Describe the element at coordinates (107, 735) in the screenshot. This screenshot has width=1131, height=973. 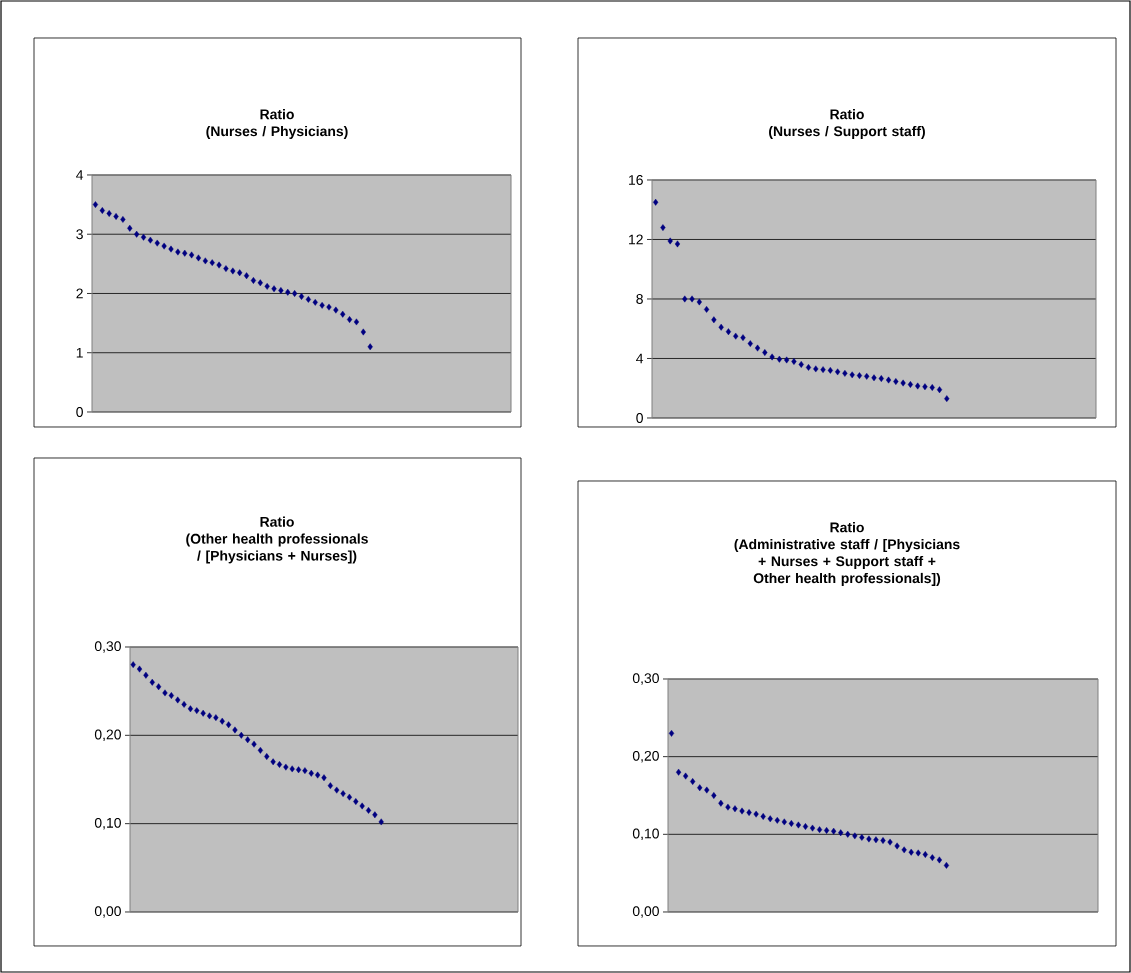
I see `y-tick-label: 0,20` at that location.